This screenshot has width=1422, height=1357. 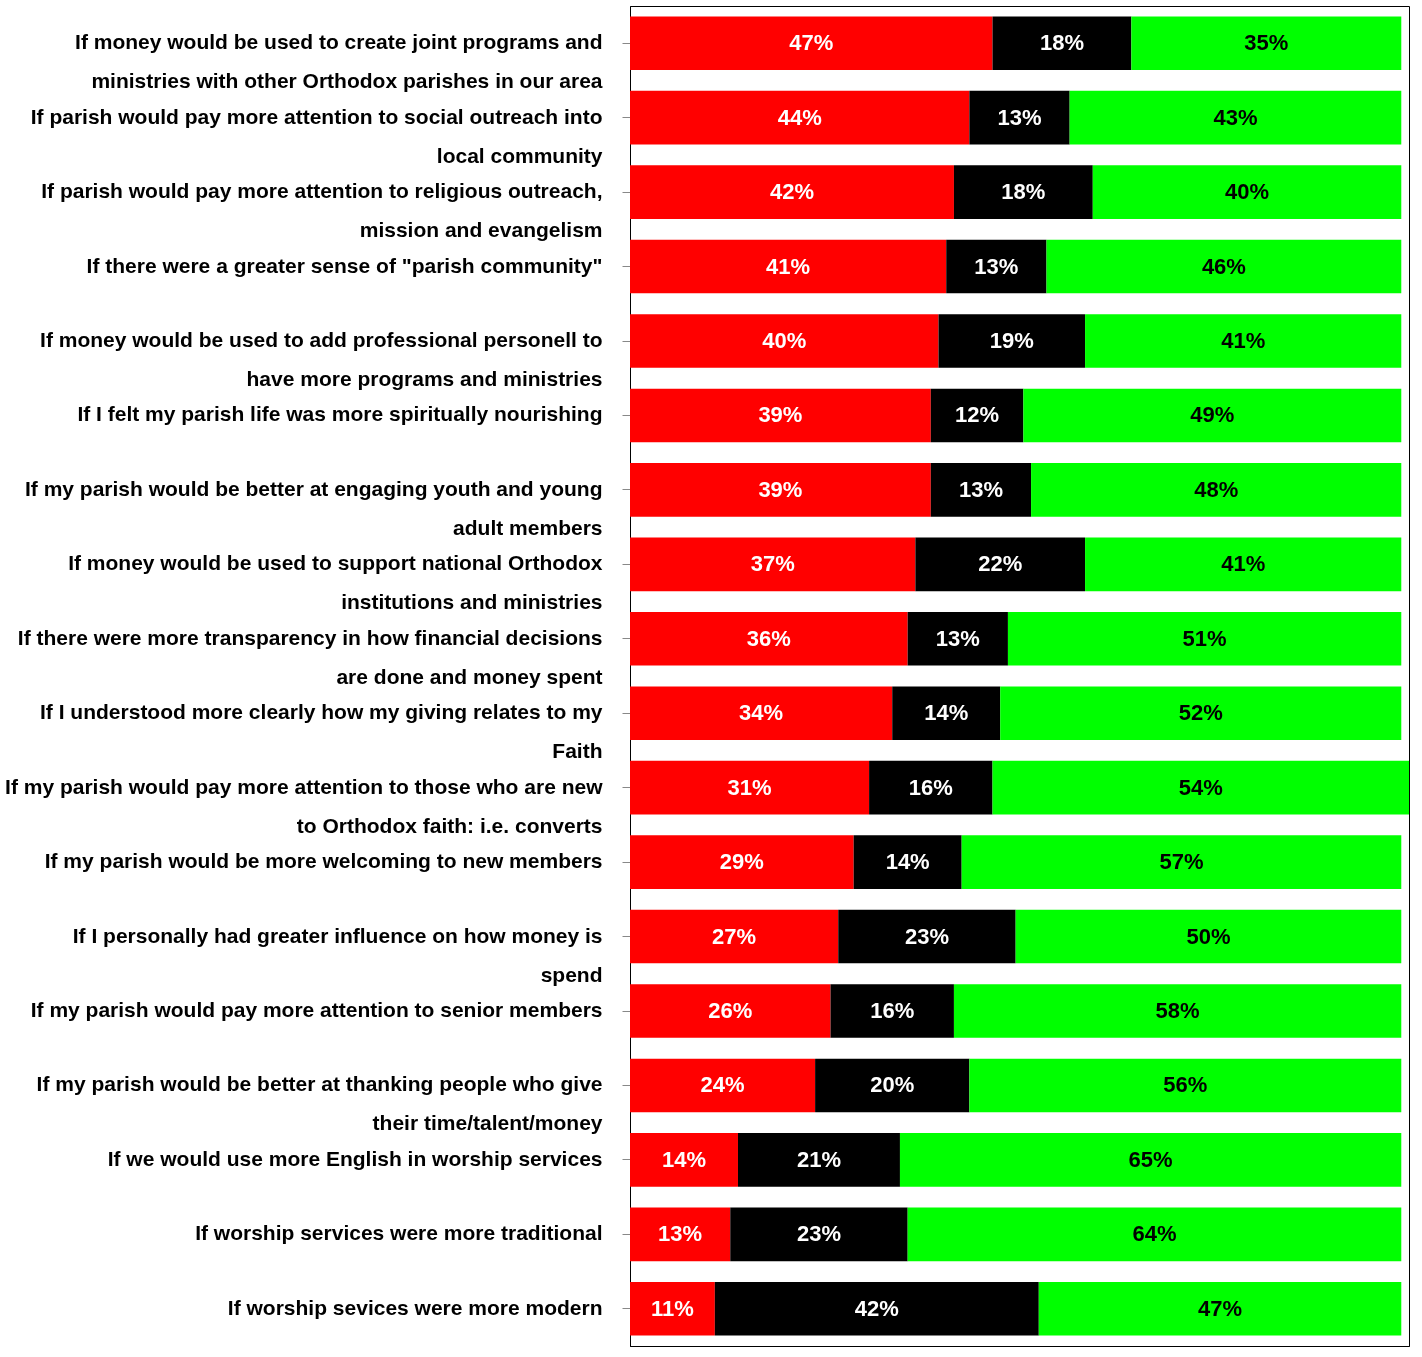 I want to click on data-label: 39%, so click(x=780, y=489).